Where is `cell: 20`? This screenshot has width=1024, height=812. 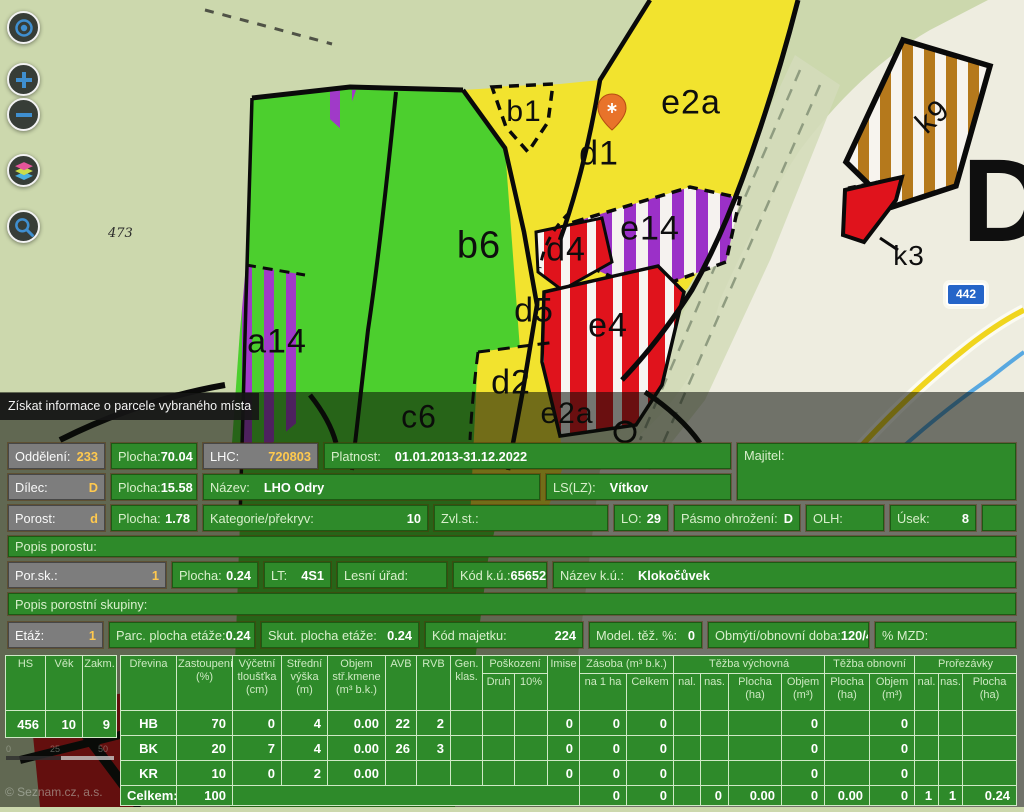 cell: 20 is located at coordinates (204, 748).